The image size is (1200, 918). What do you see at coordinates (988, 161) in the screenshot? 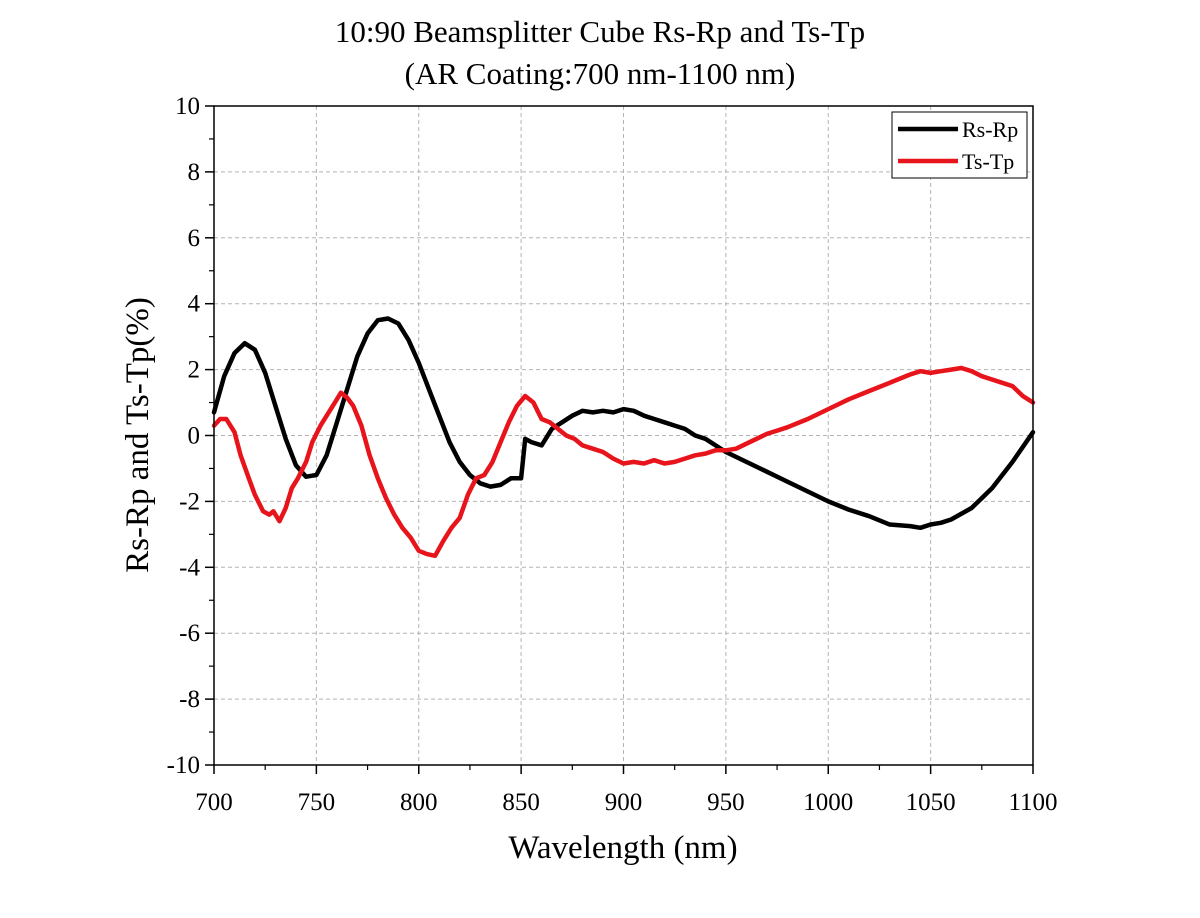
I see `legend-label-ts-tp: Ts-Tp` at bounding box center [988, 161].